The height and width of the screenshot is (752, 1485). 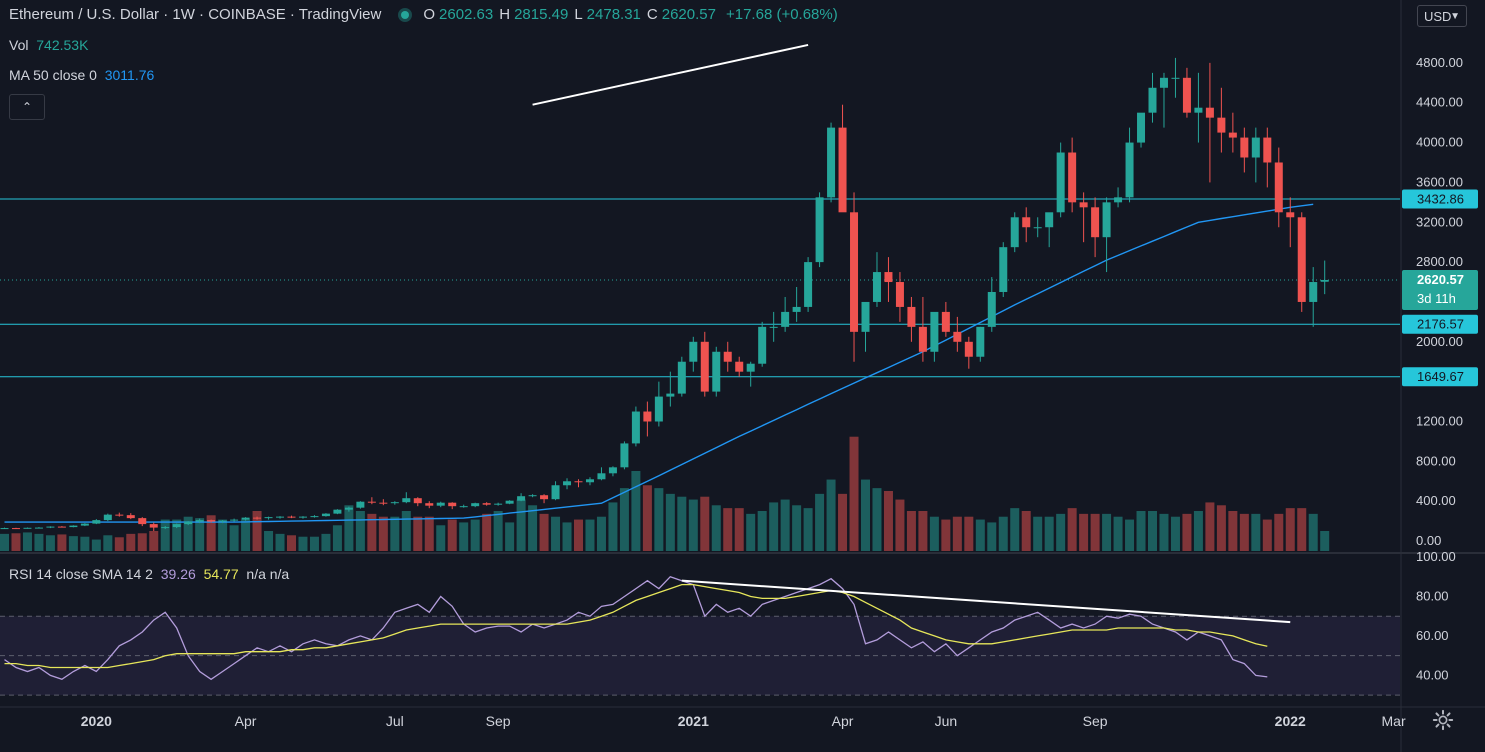 I want to click on price-tick-label: 4800.00, so click(x=1439, y=62).